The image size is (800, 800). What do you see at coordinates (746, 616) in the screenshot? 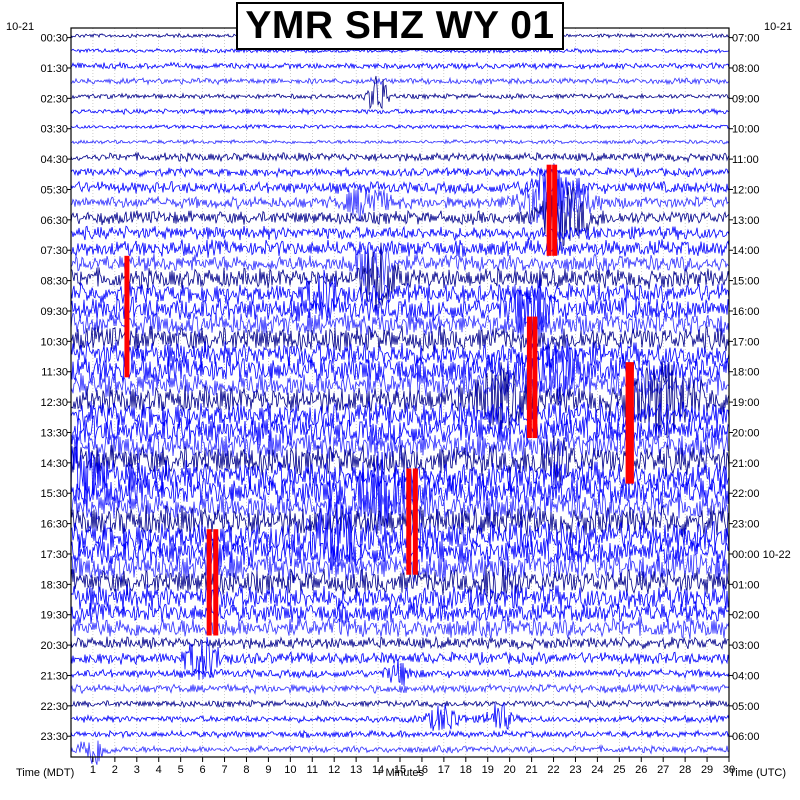
I see `right-tick-label: 02:00` at bounding box center [746, 616].